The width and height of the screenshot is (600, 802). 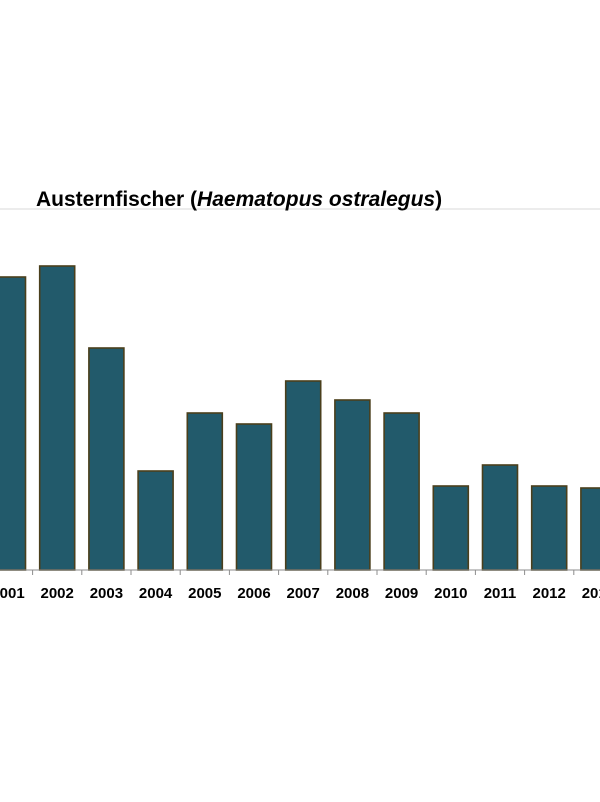 I want to click on bar-2002, so click(x=57, y=418).